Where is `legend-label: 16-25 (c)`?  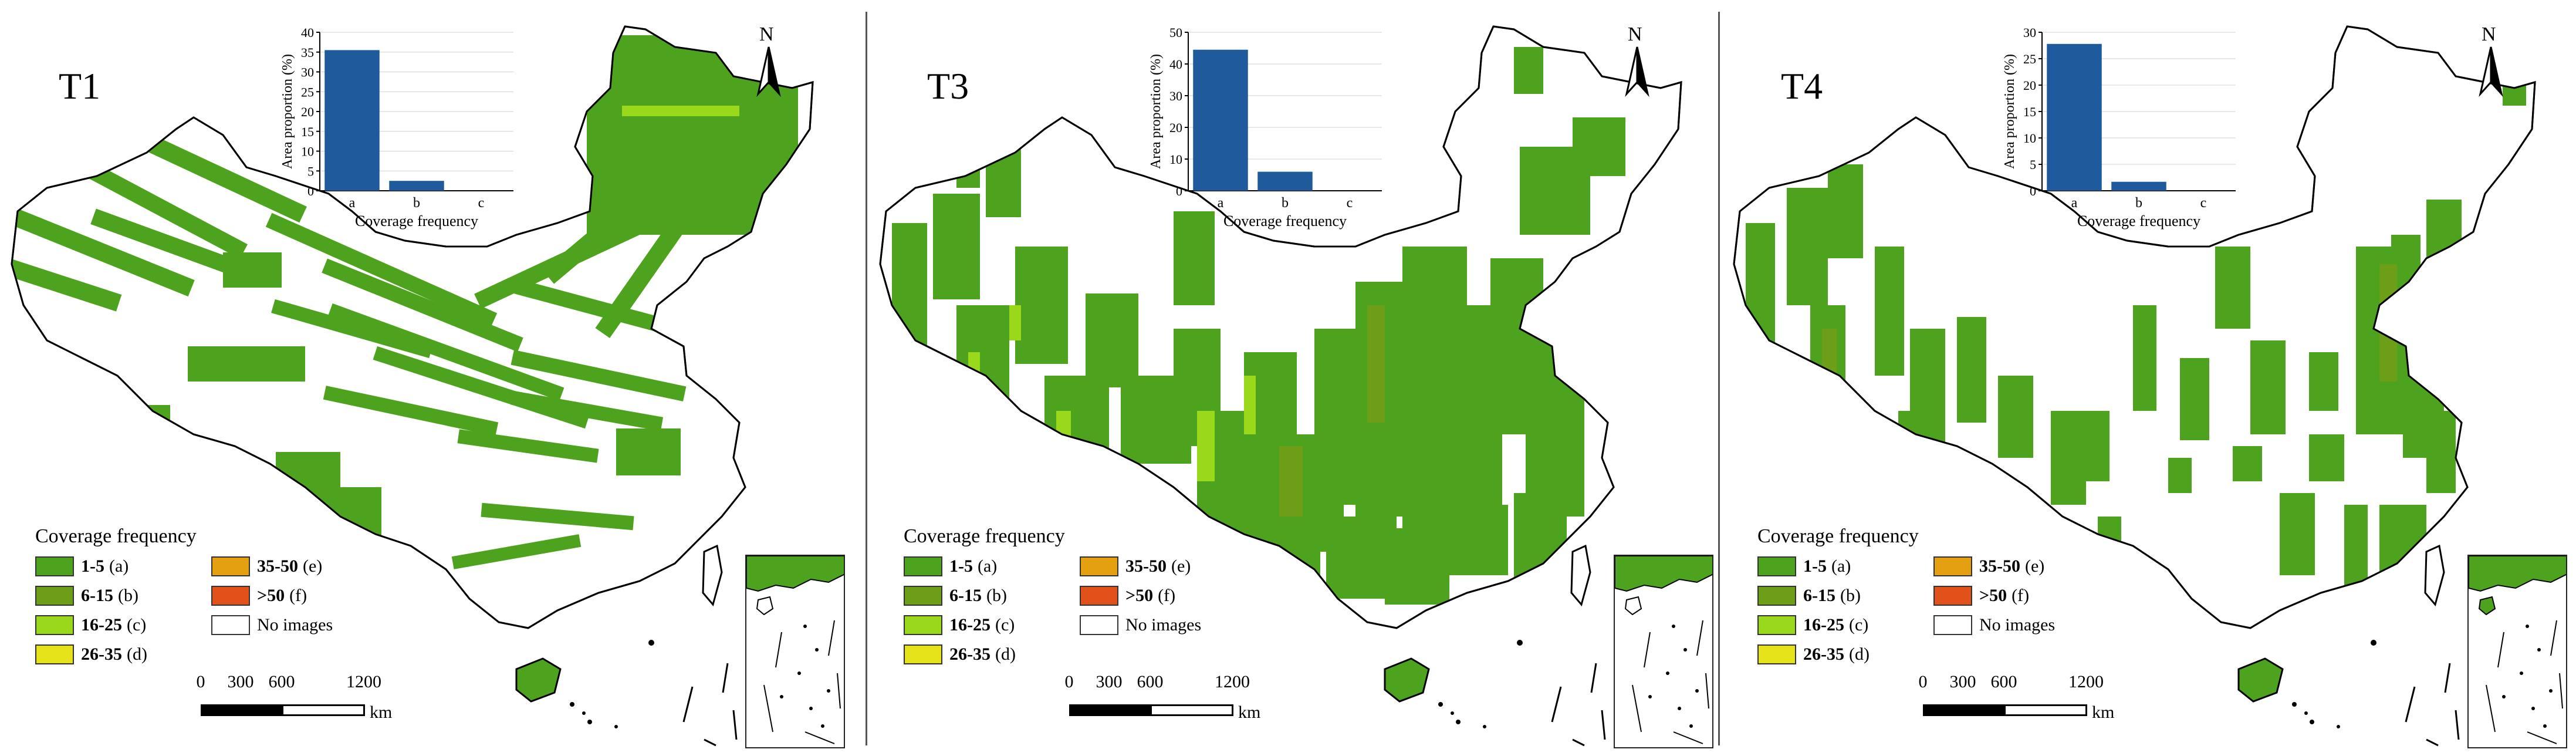 legend-label: 16-25 (c) is located at coordinates (982, 625).